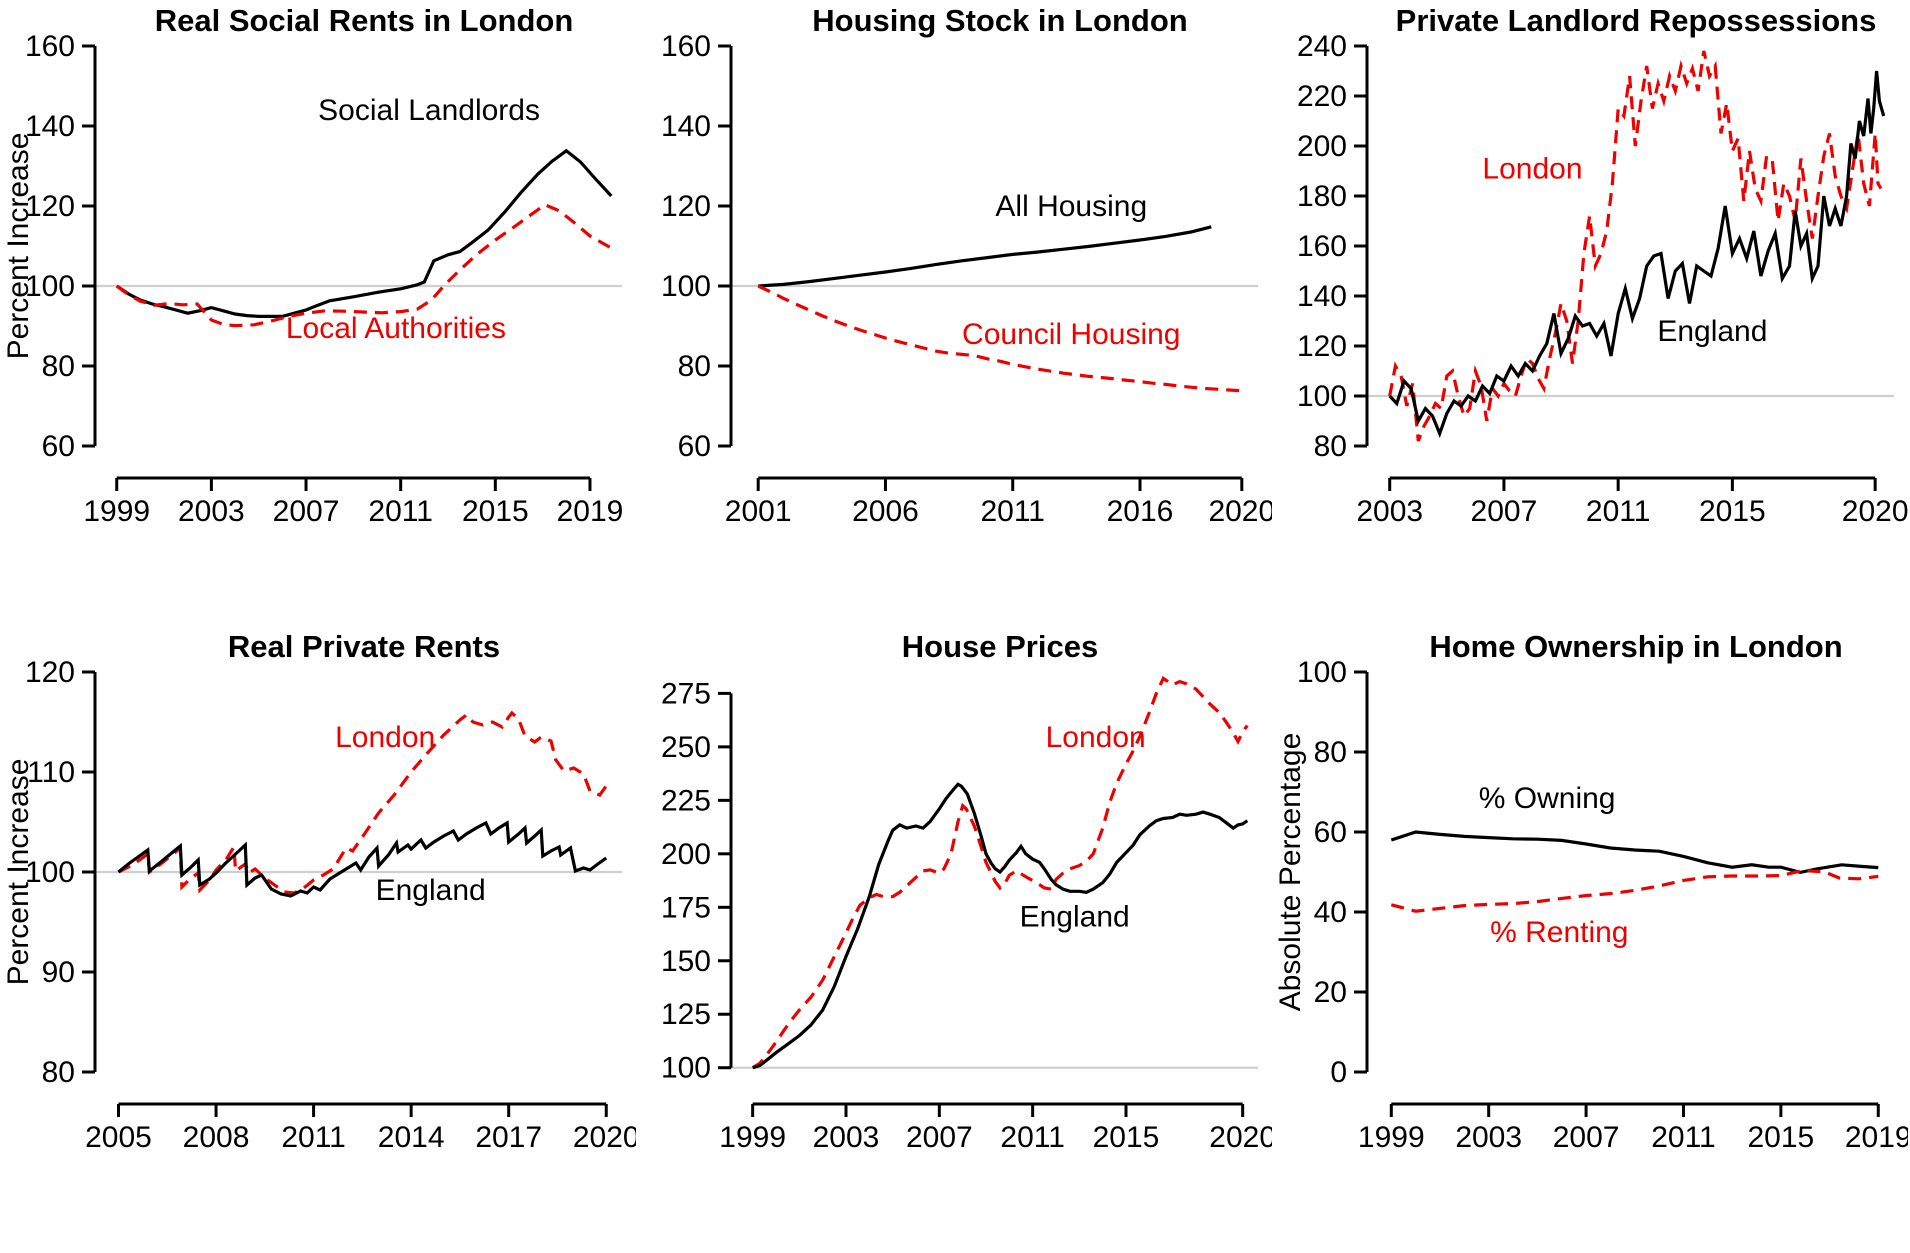 The width and height of the screenshot is (1910, 1253). I want to click on y-tick-label: 225, so click(686, 800).